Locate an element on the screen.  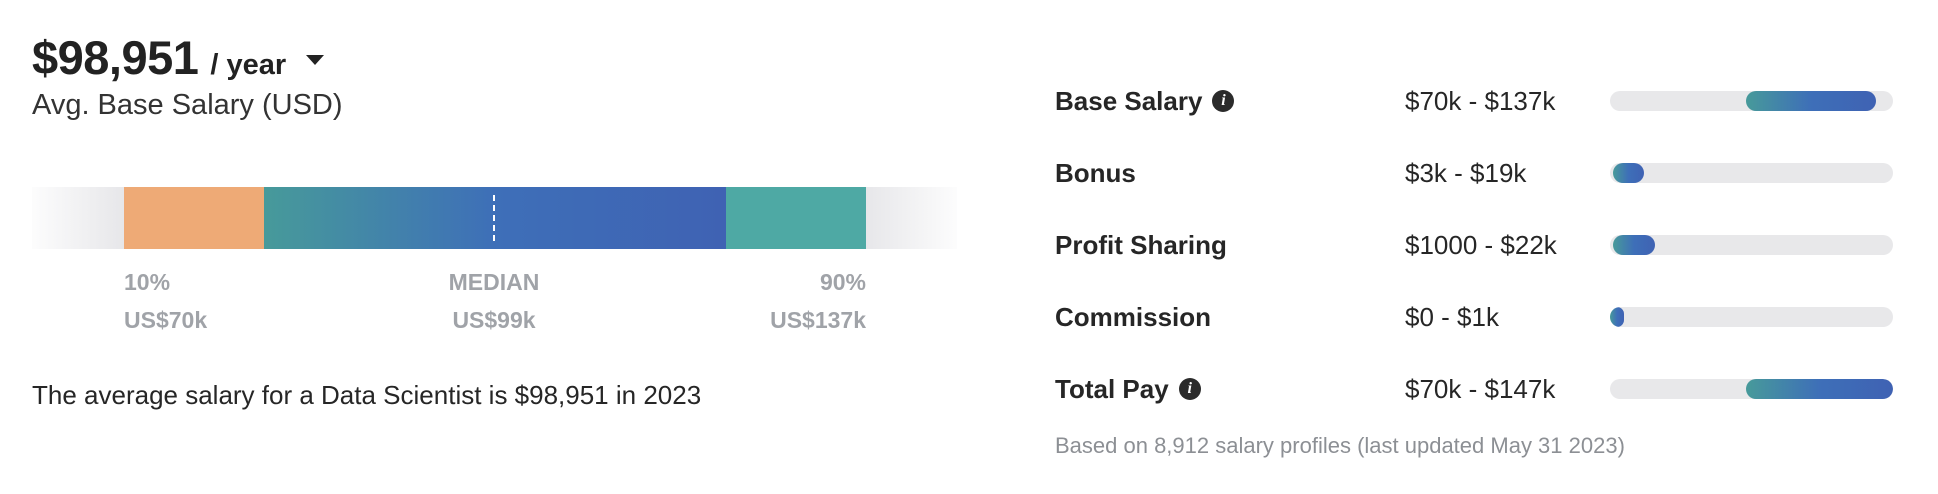
percentile-low-label: 10% is located at coordinates (147, 282).